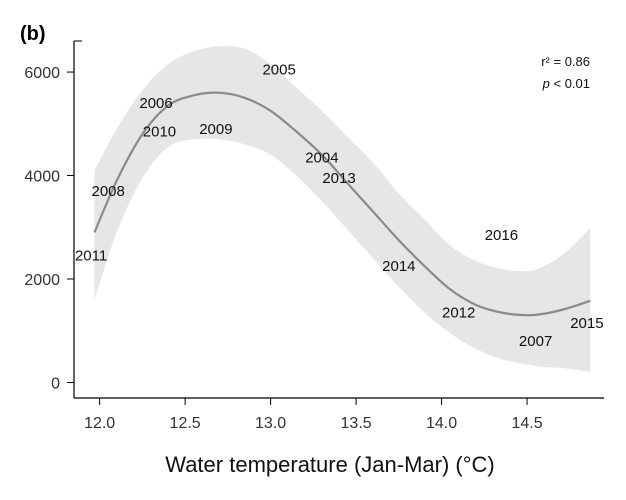 This screenshot has height=500, width=626. Describe the element at coordinates (42, 177) in the screenshot. I see `y-tick-label: 4000` at that location.